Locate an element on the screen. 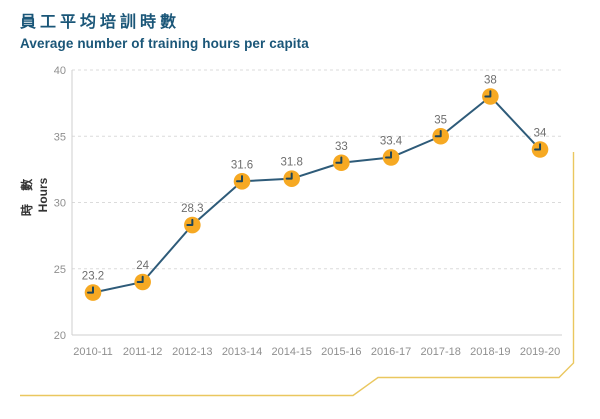  x-tick-label: 2014-15 is located at coordinates (291, 352).